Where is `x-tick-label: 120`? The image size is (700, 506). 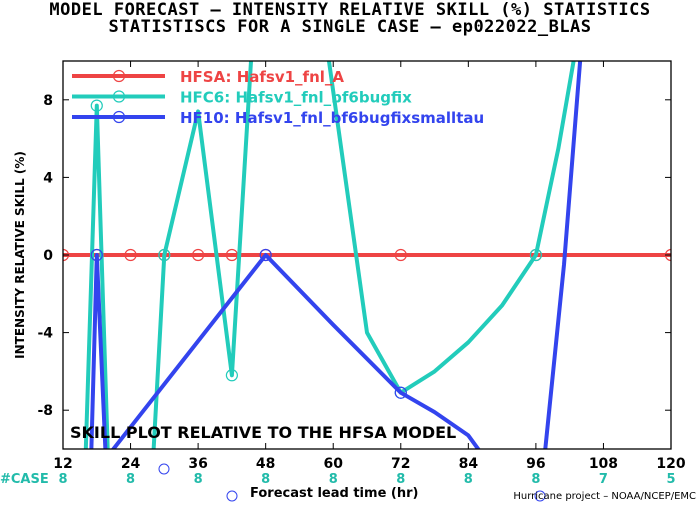 x-tick-label: 120 is located at coordinates (670, 464).